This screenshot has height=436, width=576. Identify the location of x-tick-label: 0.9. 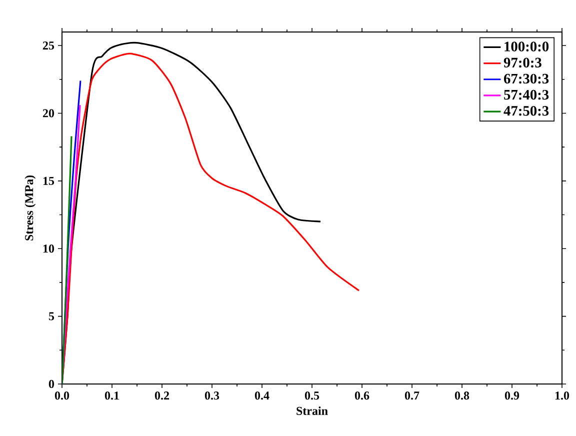
(512, 396).